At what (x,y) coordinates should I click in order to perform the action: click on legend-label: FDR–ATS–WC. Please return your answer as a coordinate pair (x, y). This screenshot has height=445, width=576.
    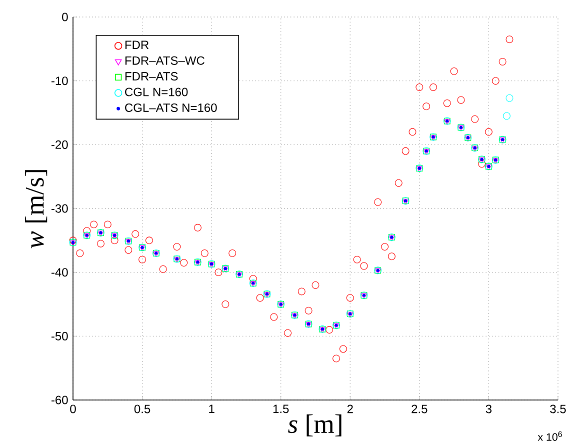
    Looking at the image, I should click on (164, 60).